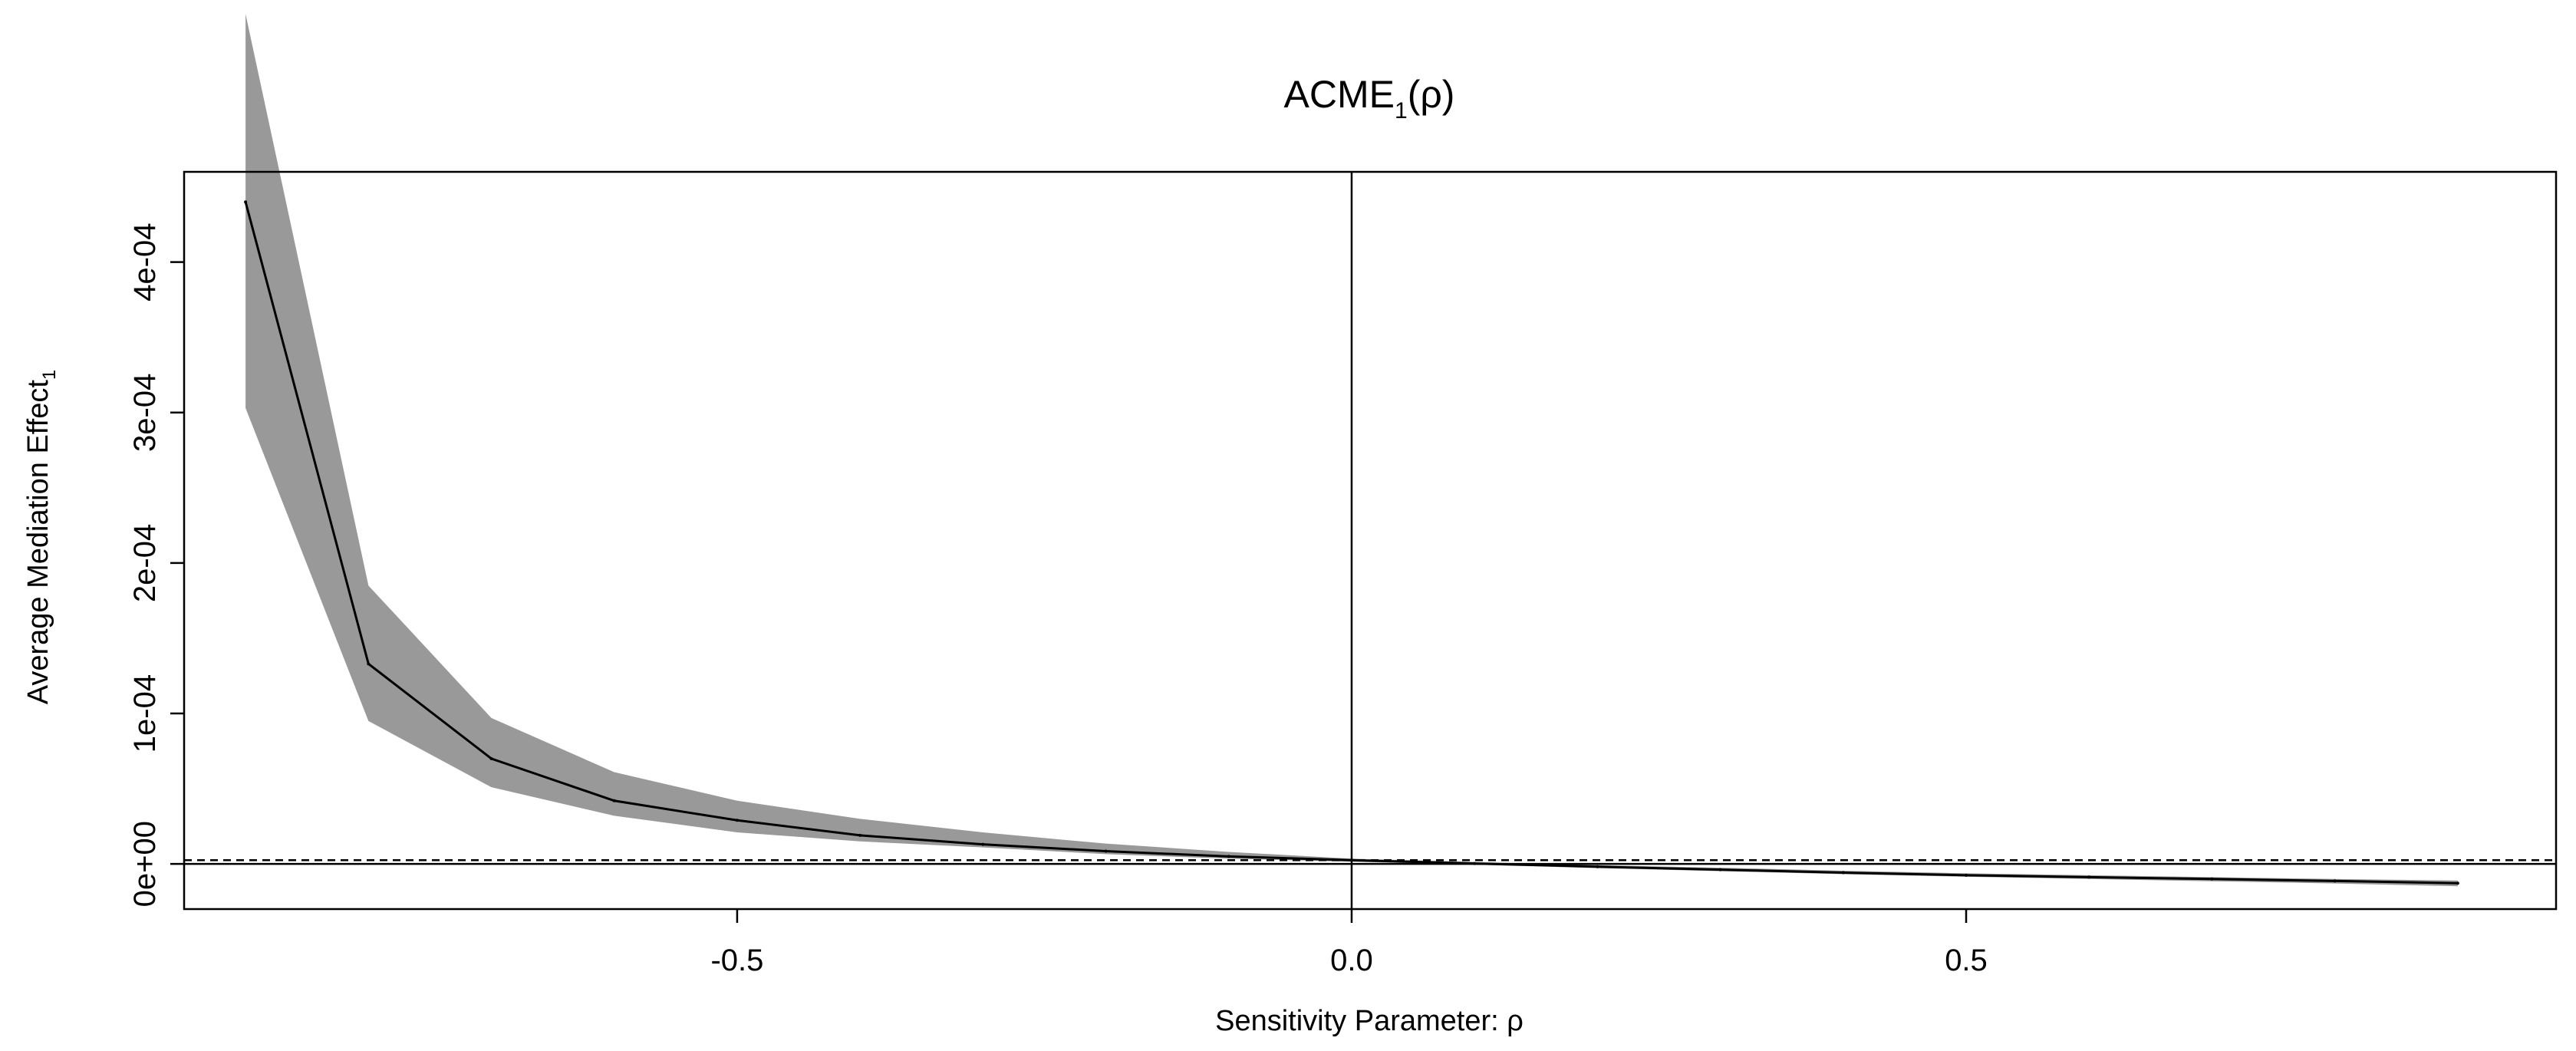 The width and height of the screenshot is (2576, 1051). What do you see at coordinates (38, 542) in the screenshot?
I see `y-axis-label-main: Average Mediation Effect` at bounding box center [38, 542].